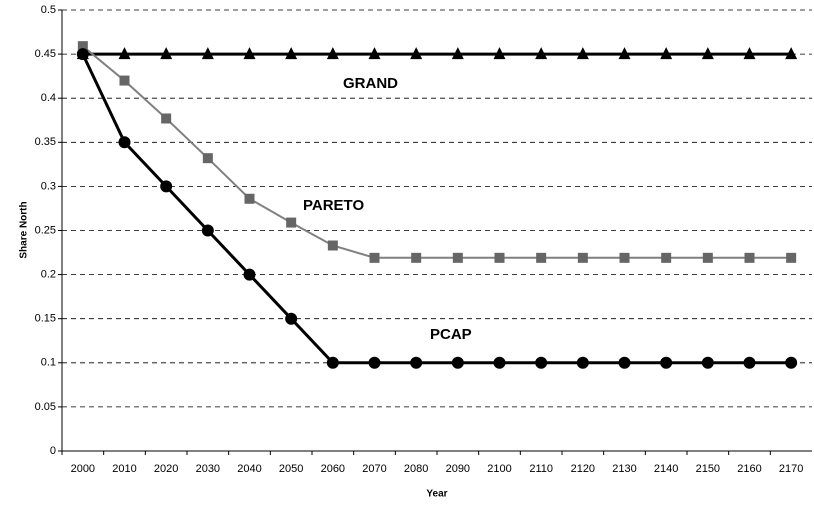  I want to click on y-tick-label: 0.2, so click(48, 275).